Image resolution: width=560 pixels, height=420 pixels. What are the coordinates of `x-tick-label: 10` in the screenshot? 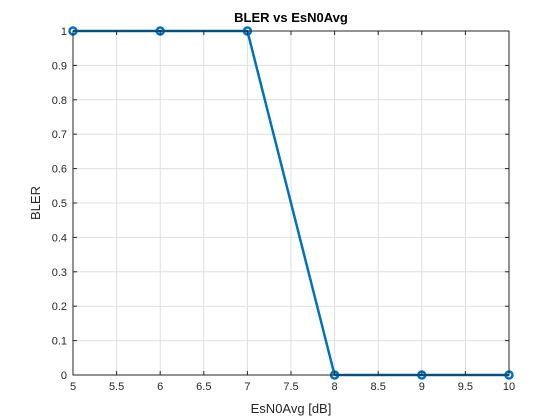 It's located at (509, 387).